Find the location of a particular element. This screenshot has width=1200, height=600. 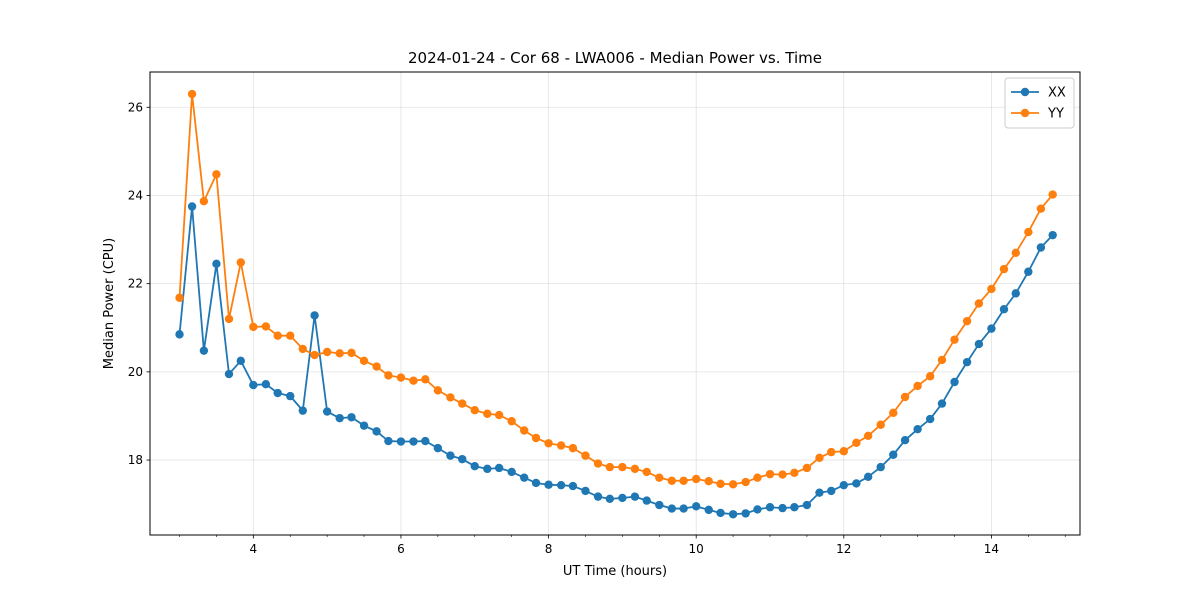

x-axis-label: UT Time (hours) is located at coordinates (615, 571).